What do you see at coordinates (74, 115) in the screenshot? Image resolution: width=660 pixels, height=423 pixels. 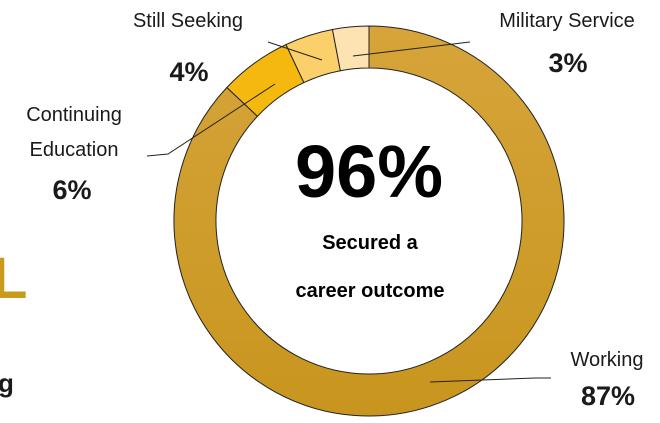 I see `label-continuing-name-line1: Continuing` at bounding box center [74, 115].